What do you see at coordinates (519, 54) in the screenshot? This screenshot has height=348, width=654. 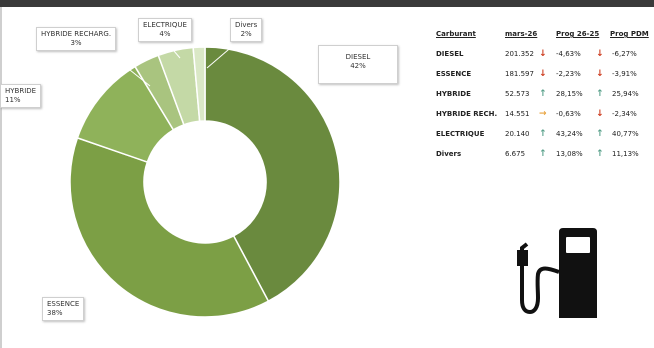 I see `cell-value: 201.352` at bounding box center [519, 54].